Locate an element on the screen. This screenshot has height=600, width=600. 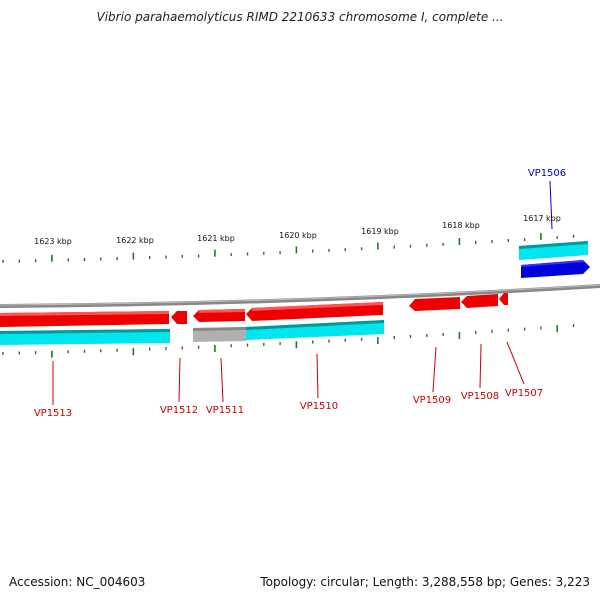
gene-label-vp1507: VP1507 is located at coordinates (524, 393).